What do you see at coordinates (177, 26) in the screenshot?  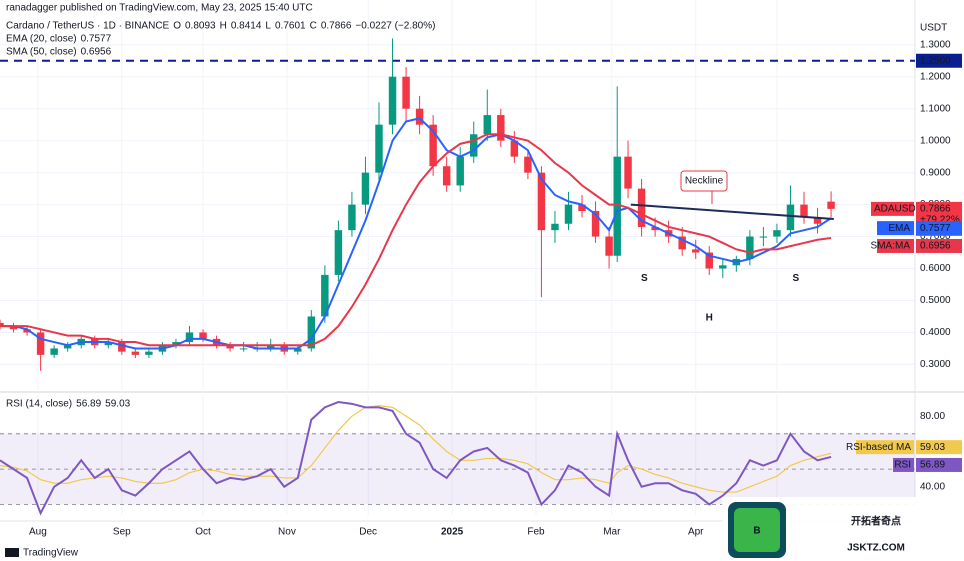 I see `quote-text: O` at bounding box center [177, 26].